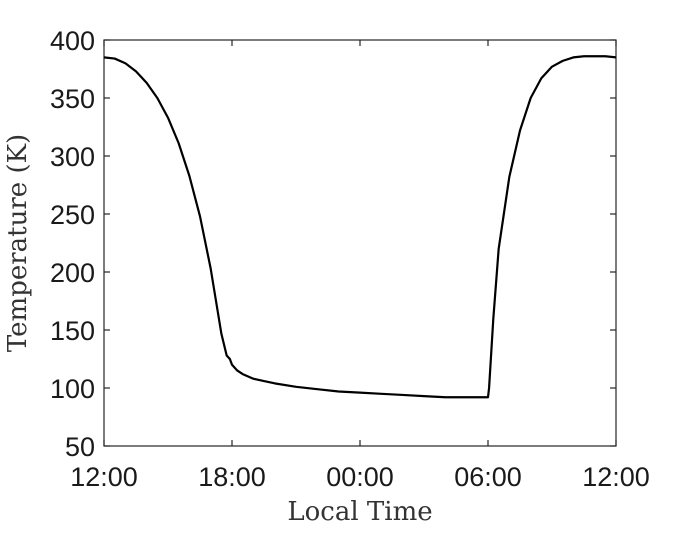 The height and width of the screenshot is (533, 681). I want to click on y-tick-label: 100, so click(72, 389).